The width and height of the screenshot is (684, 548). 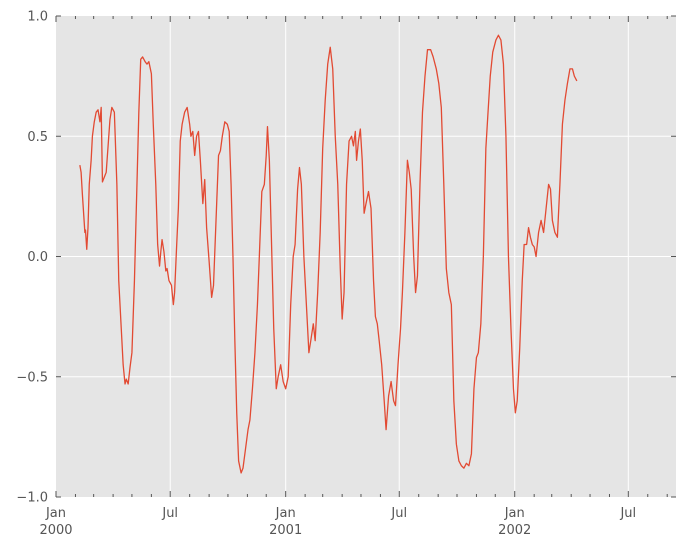 What do you see at coordinates (37, 17) in the screenshot?
I see `y-tick-label: 1.0` at bounding box center [37, 17].